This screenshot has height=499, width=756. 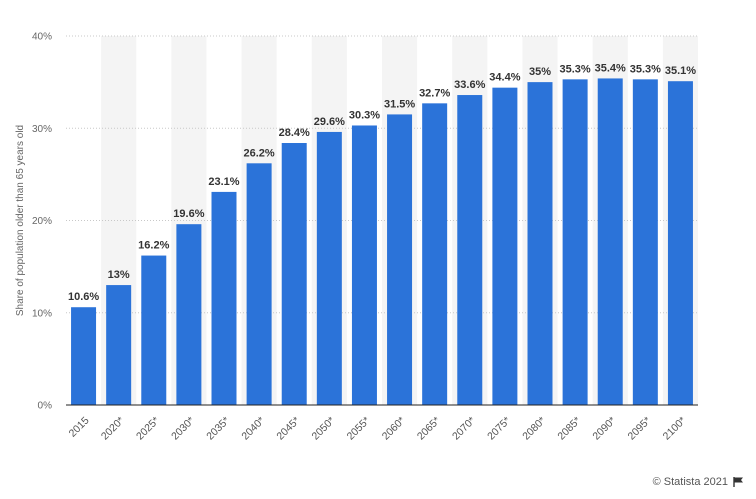 What do you see at coordinates (113, 429) in the screenshot?
I see `x-tick-label: 2020*` at bounding box center [113, 429].